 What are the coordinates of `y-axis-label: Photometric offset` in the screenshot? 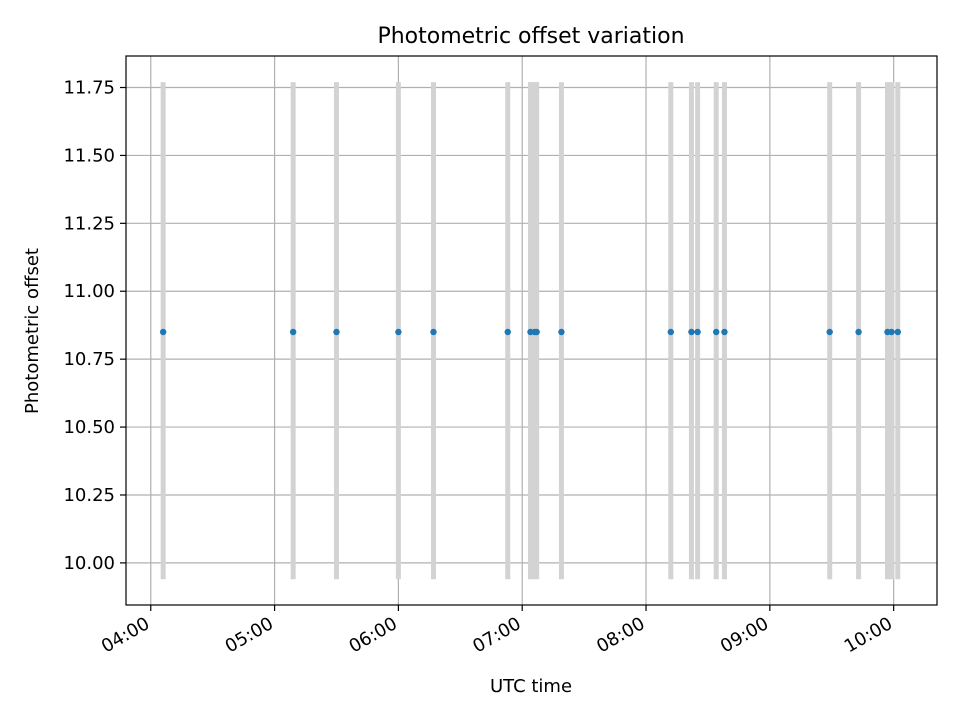 It's located at (32, 331).